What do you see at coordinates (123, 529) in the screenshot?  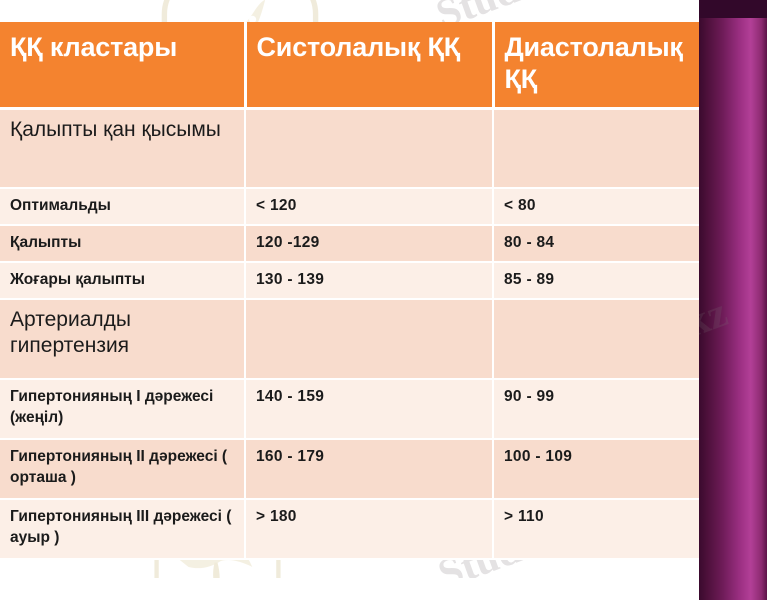 I see `cell-category: Гипертонияның III дәрежесі ( ауыр )` at bounding box center [123, 529].